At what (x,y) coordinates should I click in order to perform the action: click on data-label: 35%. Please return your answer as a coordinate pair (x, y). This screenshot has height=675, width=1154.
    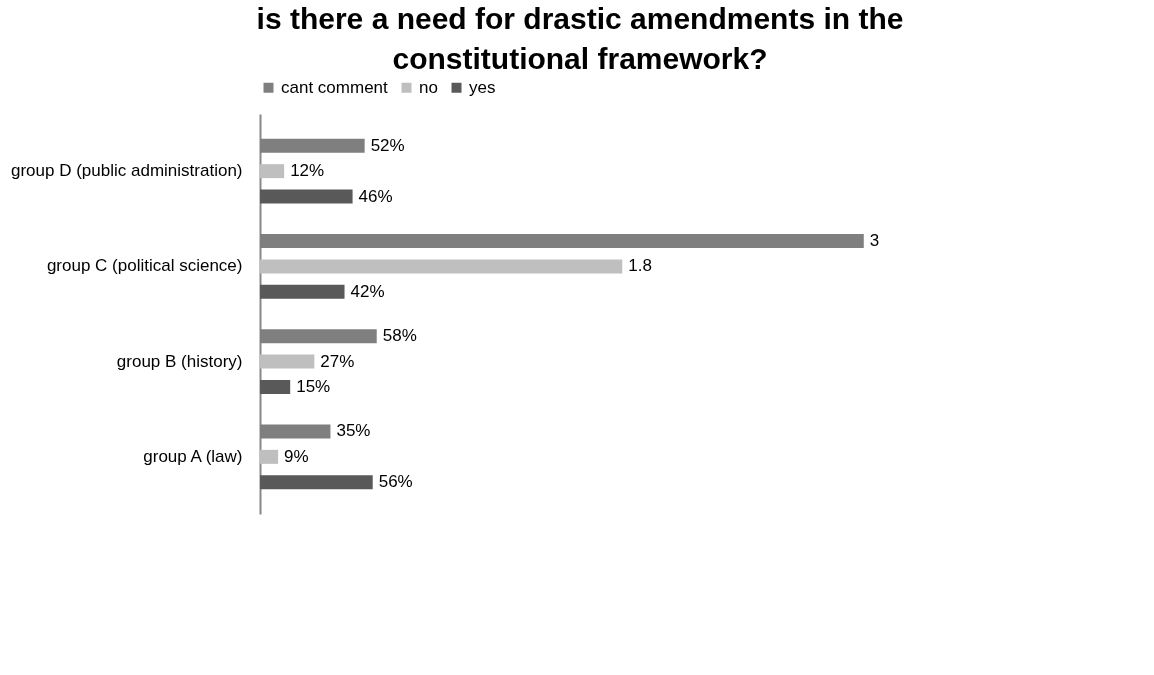
    Looking at the image, I should click on (353, 431).